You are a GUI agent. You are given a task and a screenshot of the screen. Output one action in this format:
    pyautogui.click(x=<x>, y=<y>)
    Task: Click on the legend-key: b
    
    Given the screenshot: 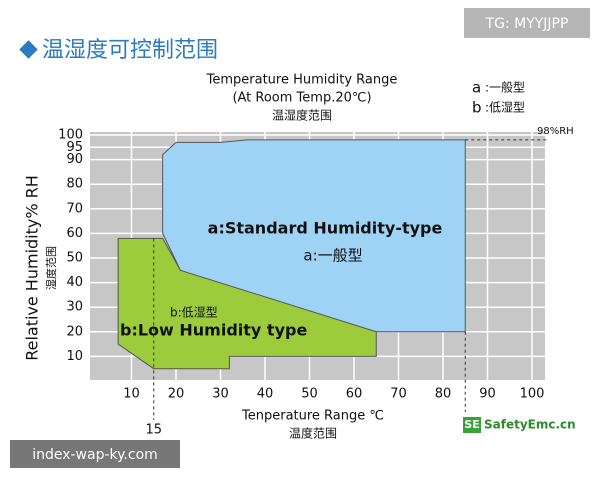 What is the action you would take?
    pyautogui.click(x=477, y=108)
    